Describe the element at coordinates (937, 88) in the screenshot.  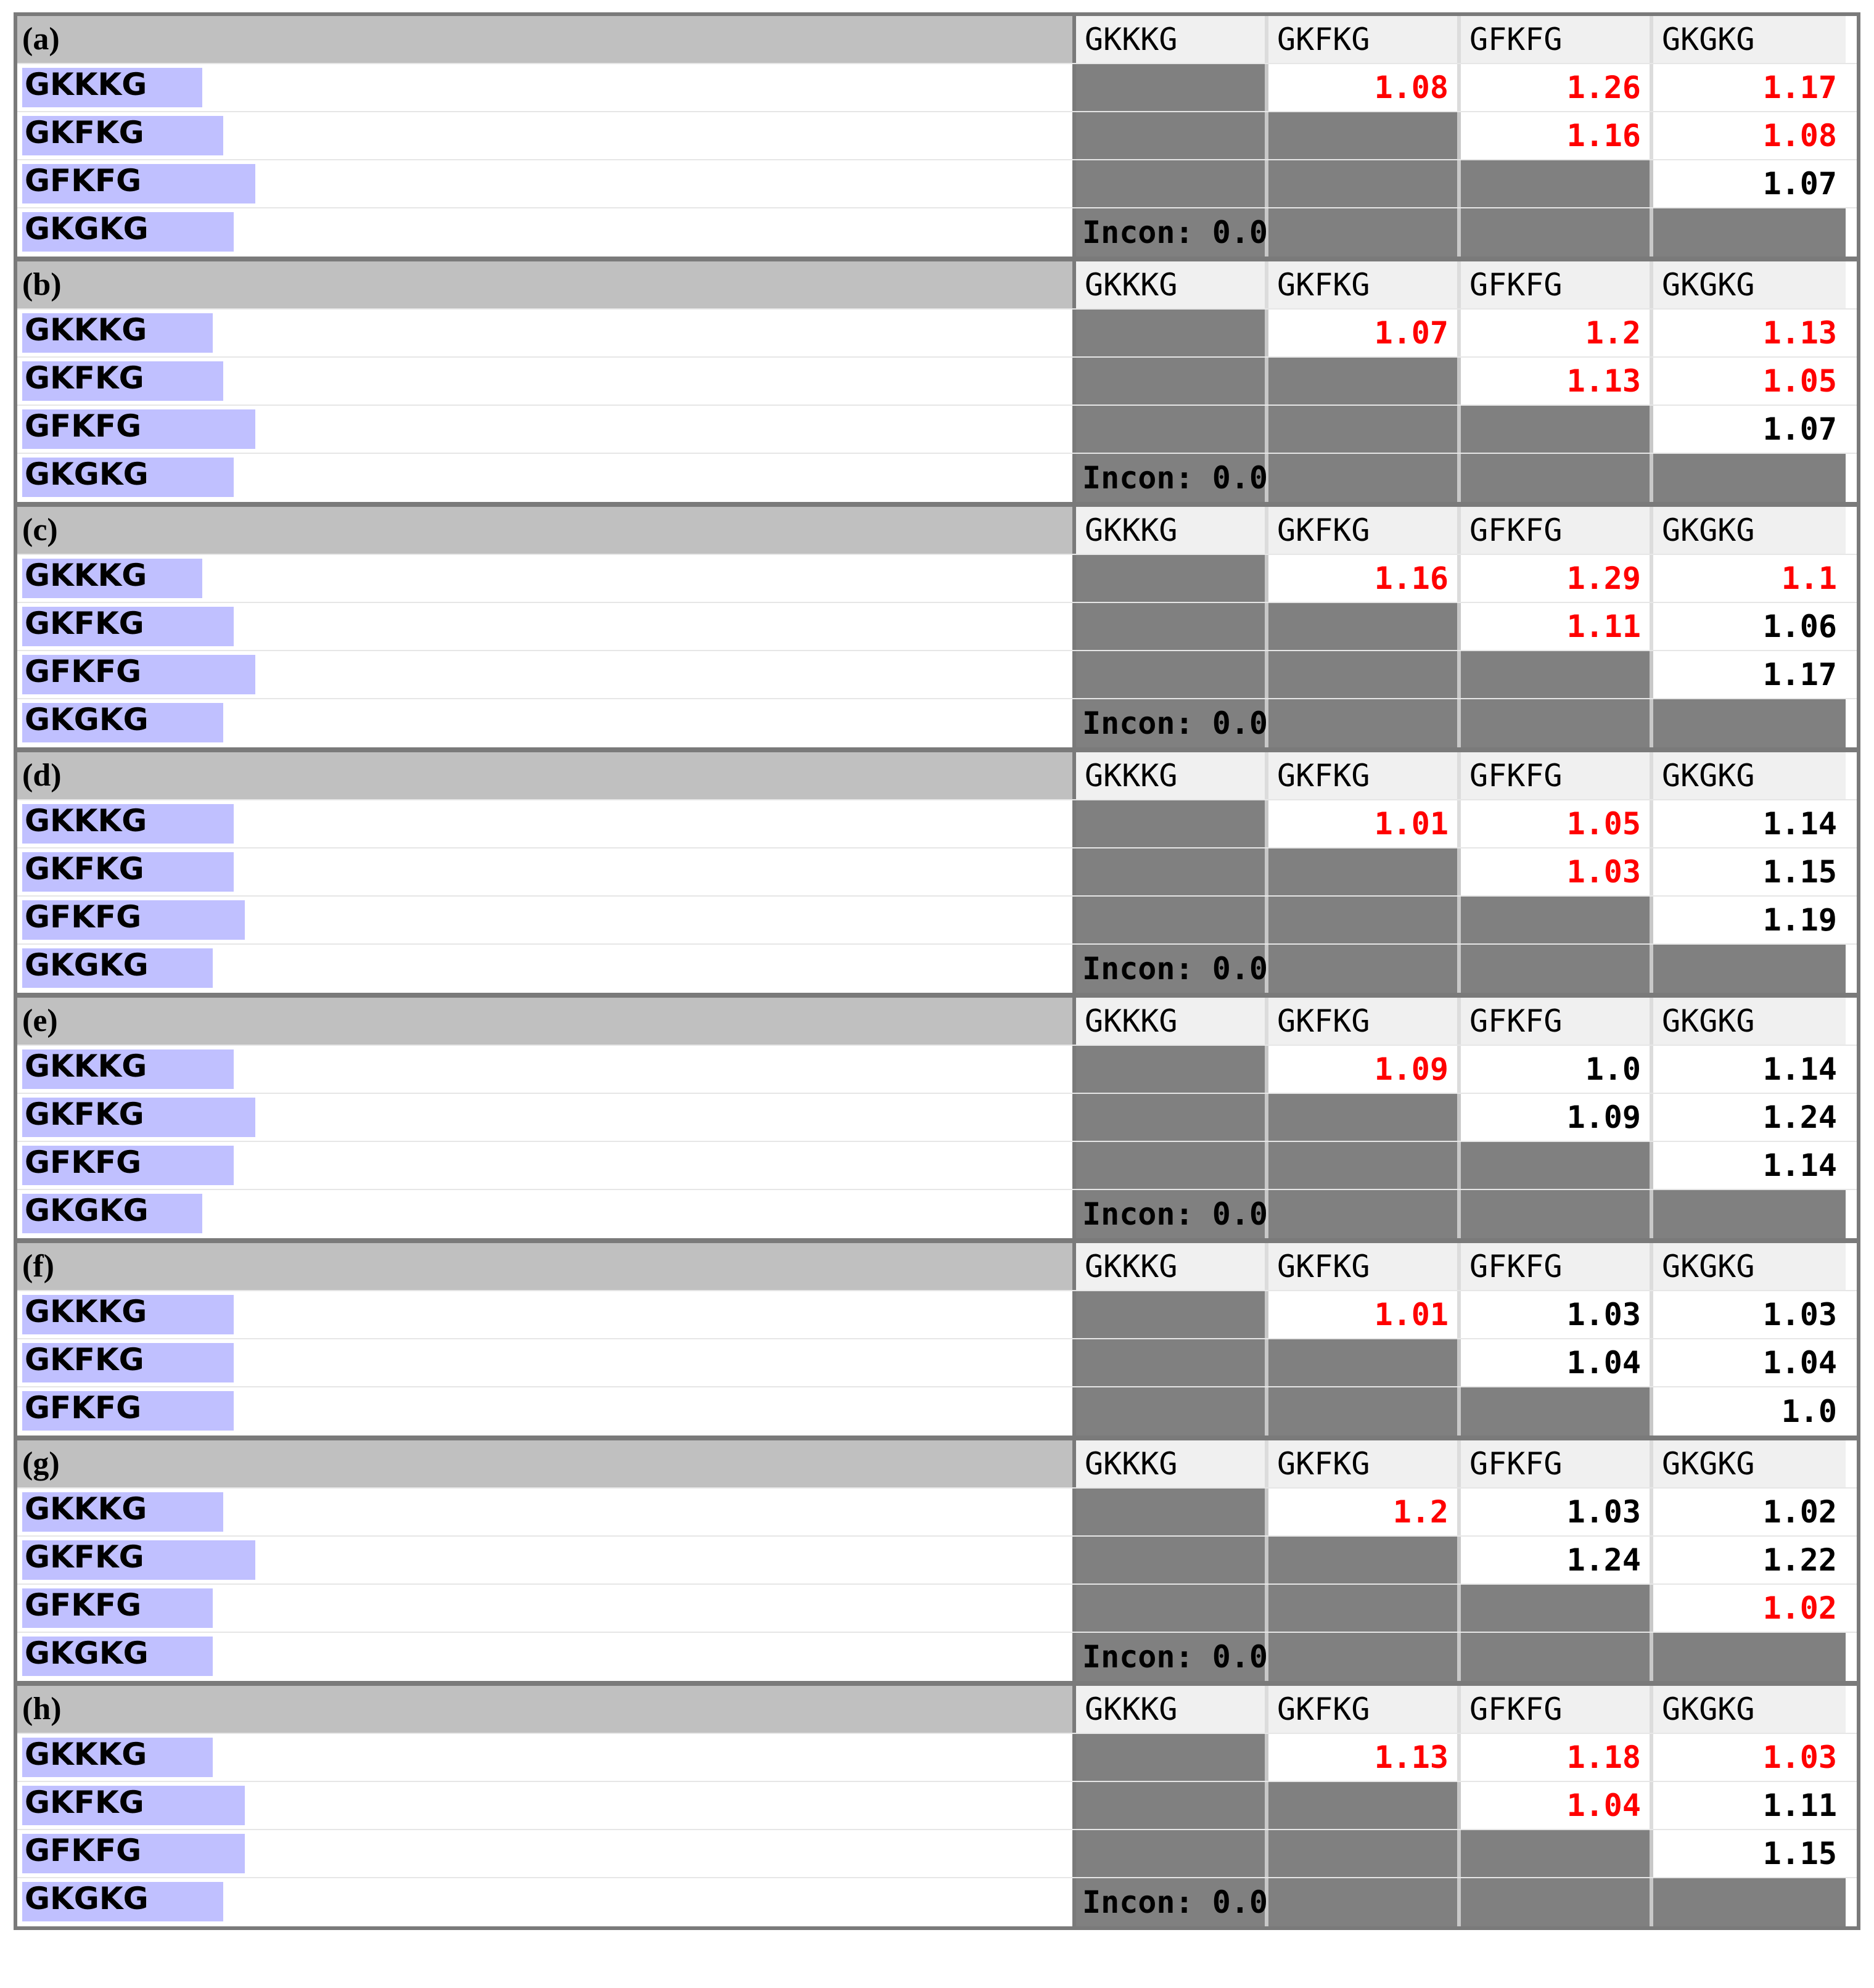
I see `matrix-row: GKKKG 1.08 1.26 1.17` at that location.